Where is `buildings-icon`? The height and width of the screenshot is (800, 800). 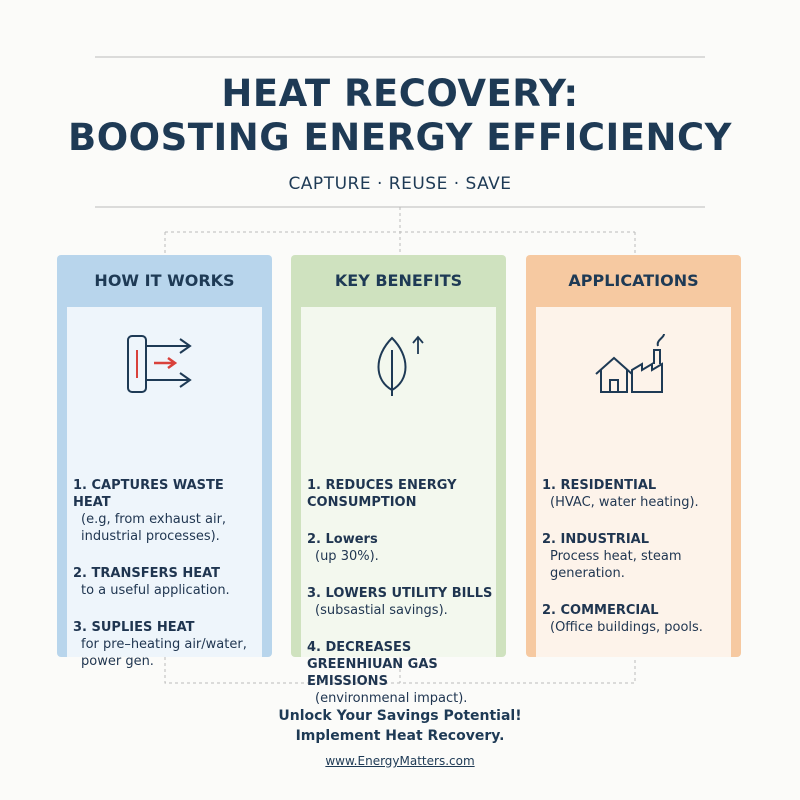
buildings-icon is located at coordinates (630, 363).